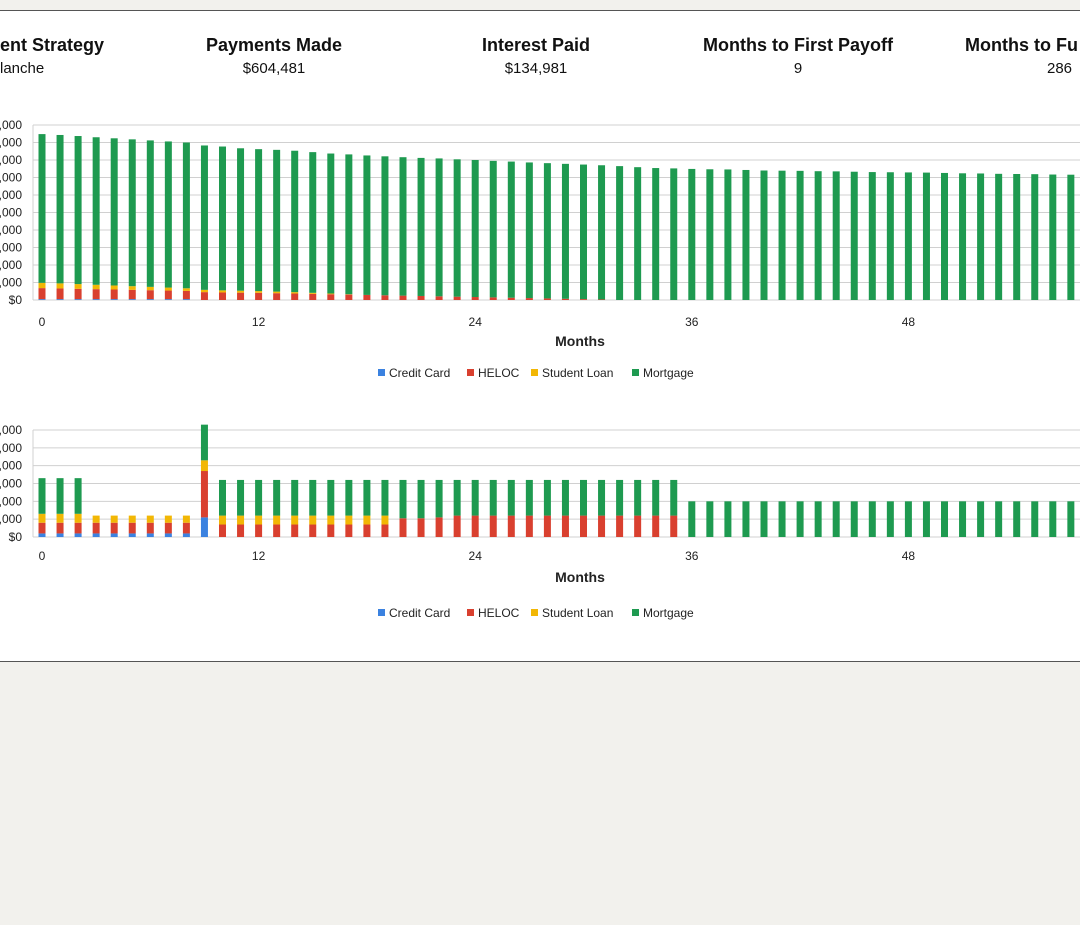 This screenshot has width=1080, height=925. What do you see at coordinates (499, 613) in the screenshot?
I see `legend-label: HELOC` at bounding box center [499, 613].